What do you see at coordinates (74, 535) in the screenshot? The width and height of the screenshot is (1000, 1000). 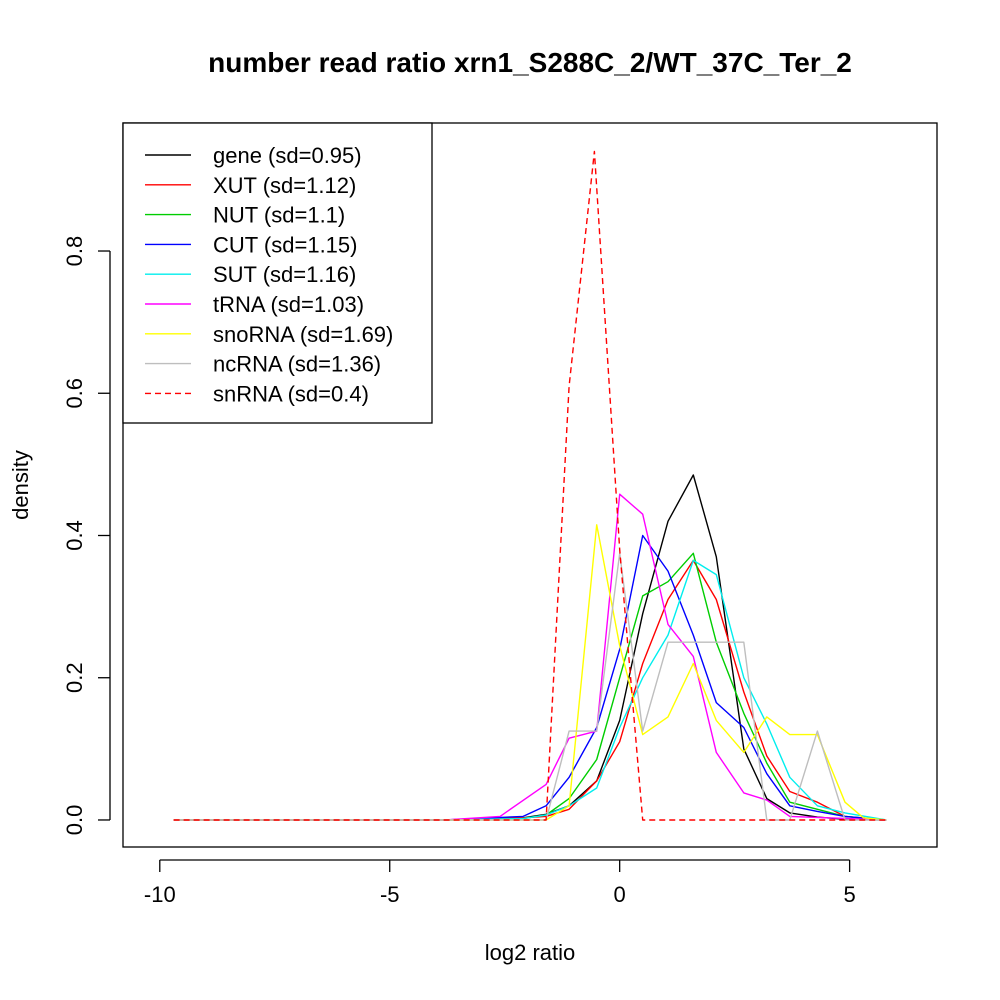 I see `y-tick-label: 0.4` at bounding box center [74, 535].